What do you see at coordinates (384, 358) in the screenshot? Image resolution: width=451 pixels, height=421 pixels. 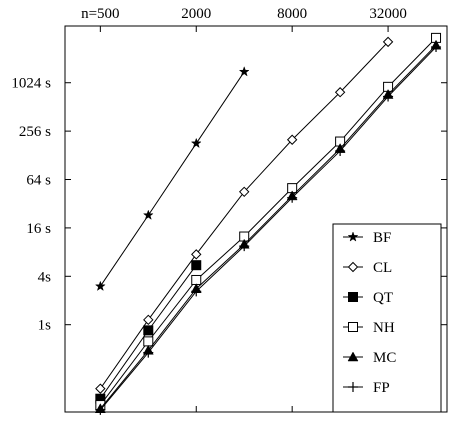 I see `legend-label-mc: MC` at bounding box center [384, 358].